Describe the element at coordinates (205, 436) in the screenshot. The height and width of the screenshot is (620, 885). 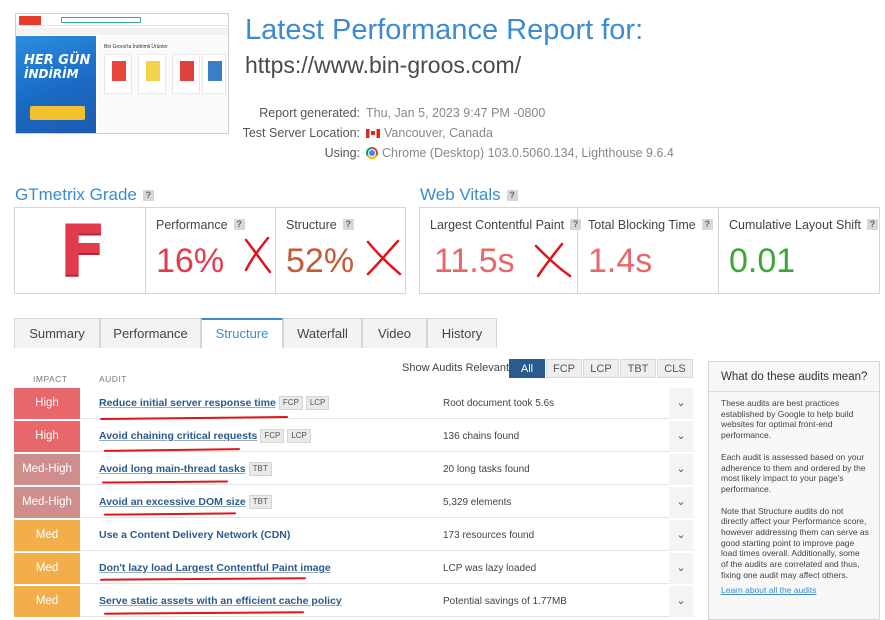
I see `audit-name: Avoid chaining critical requests FCP LCP` at that location.